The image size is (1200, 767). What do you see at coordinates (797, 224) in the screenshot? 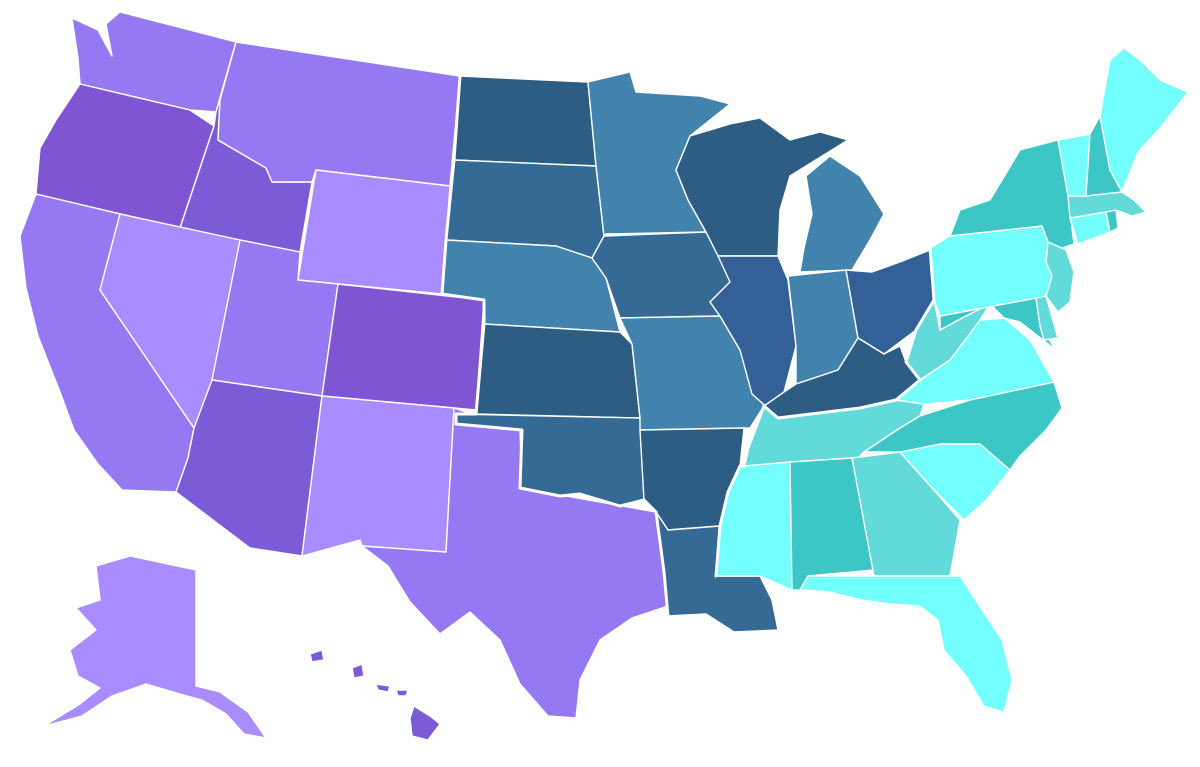
I see `lake-michigan` at bounding box center [797, 224].